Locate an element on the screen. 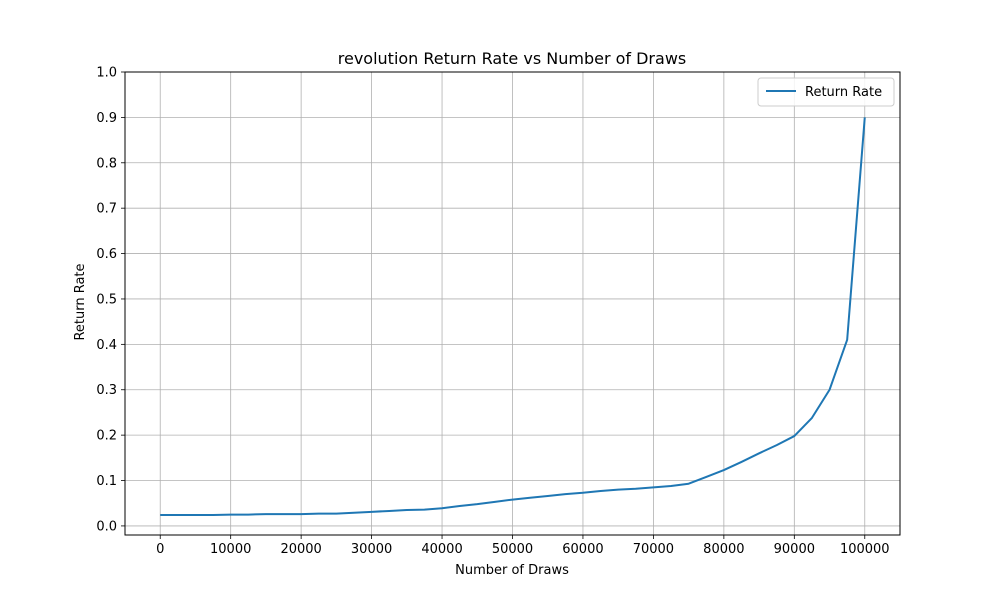  x-tick-label: 0 is located at coordinates (160, 549).